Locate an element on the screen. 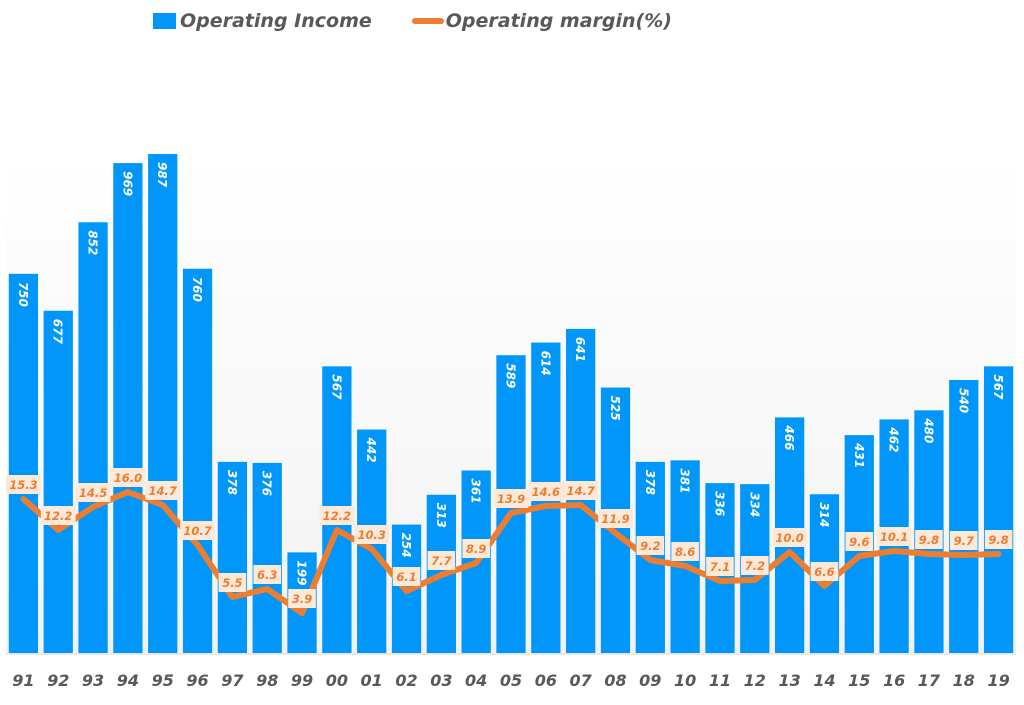  margin-value-label: 15.3 is located at coordinates (23, 484).